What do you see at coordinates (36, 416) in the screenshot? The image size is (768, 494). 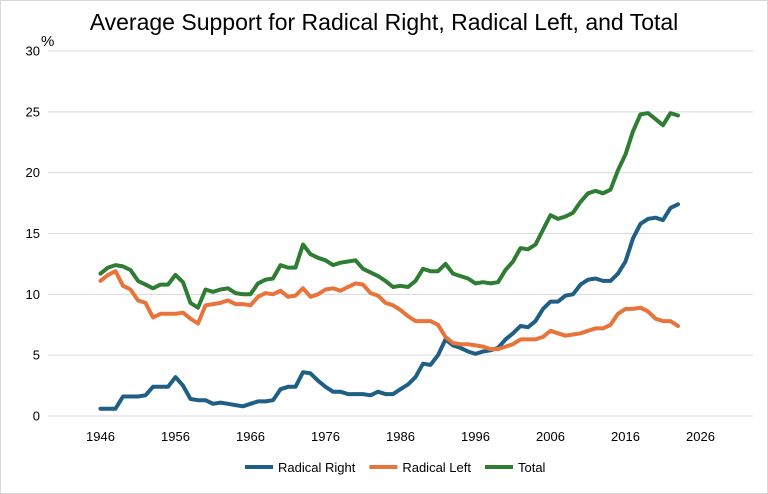 I see `y-tick-label: 0` at bounding box center [36, 416].